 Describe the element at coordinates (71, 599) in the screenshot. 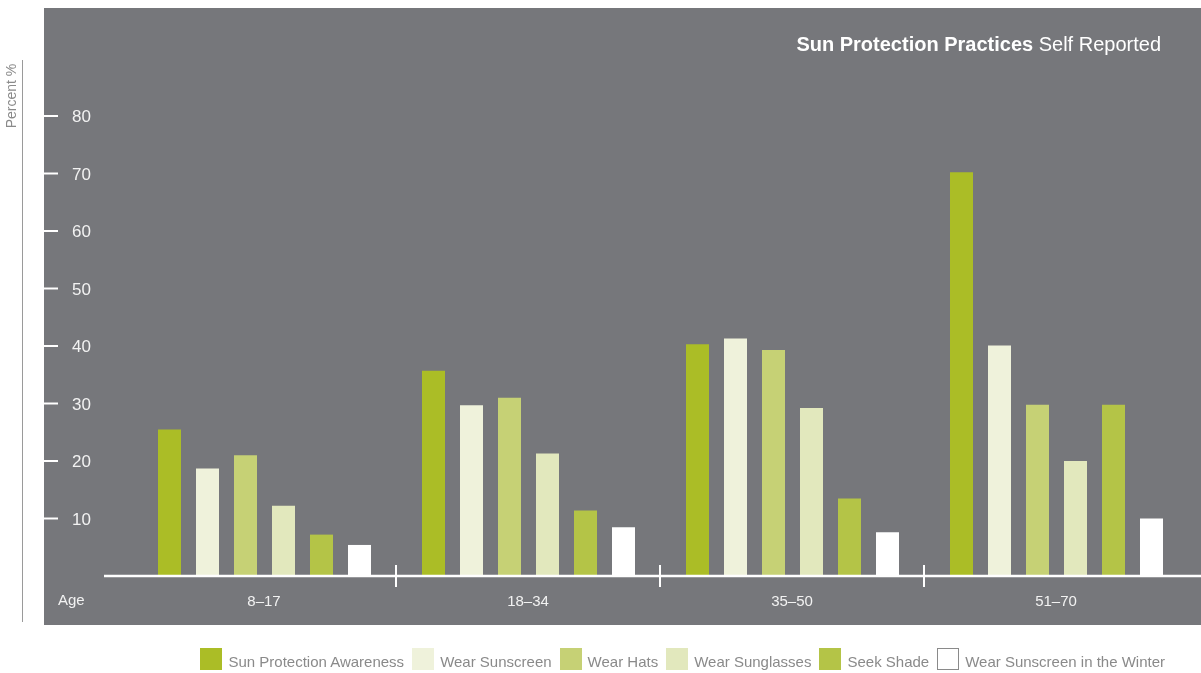

I see `x-axis-title: Age` at that location.